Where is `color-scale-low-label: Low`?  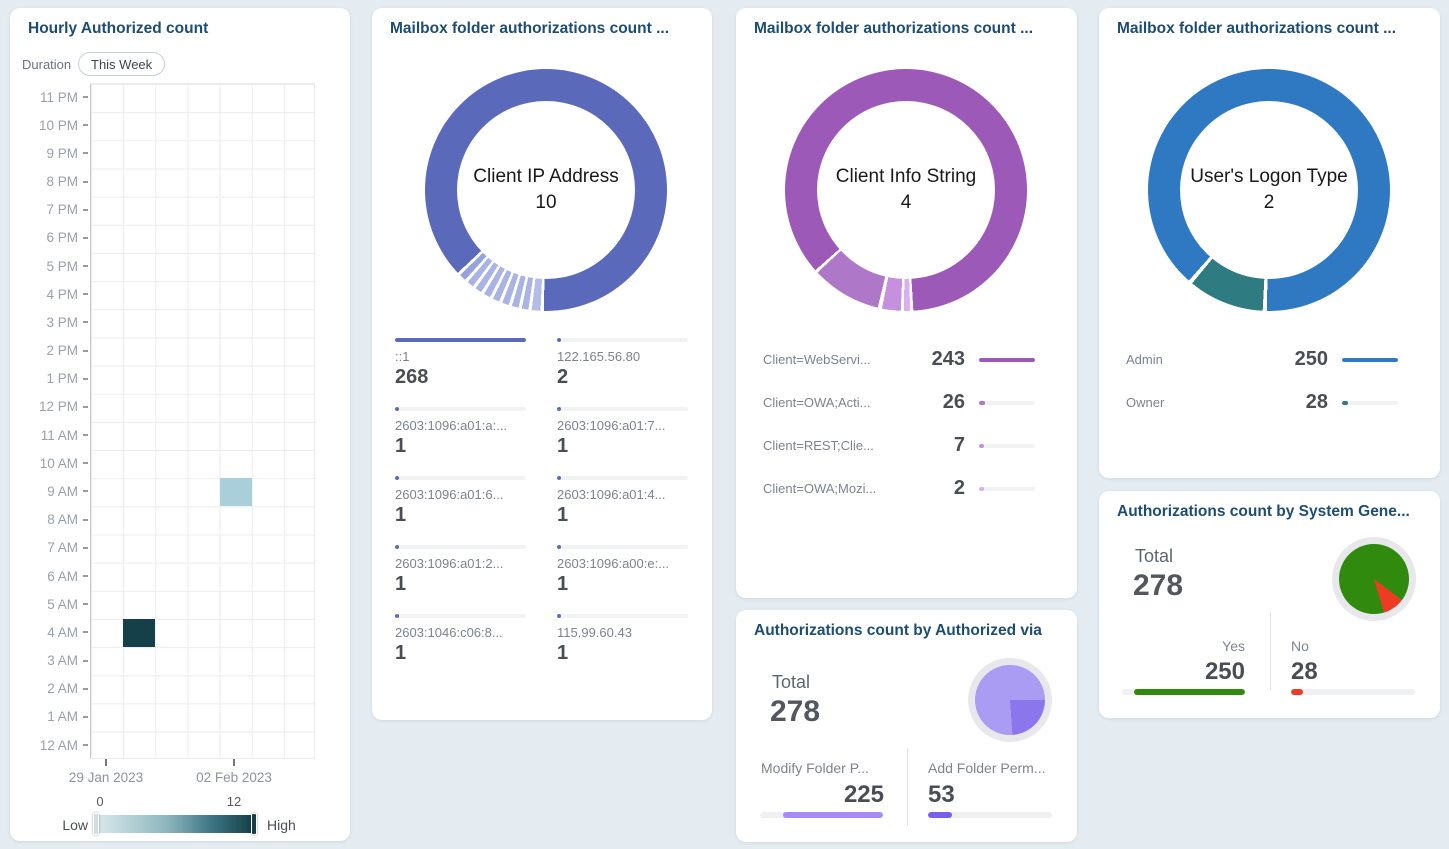 color-scale-low-label: Low is located at coordinates (75, 825).